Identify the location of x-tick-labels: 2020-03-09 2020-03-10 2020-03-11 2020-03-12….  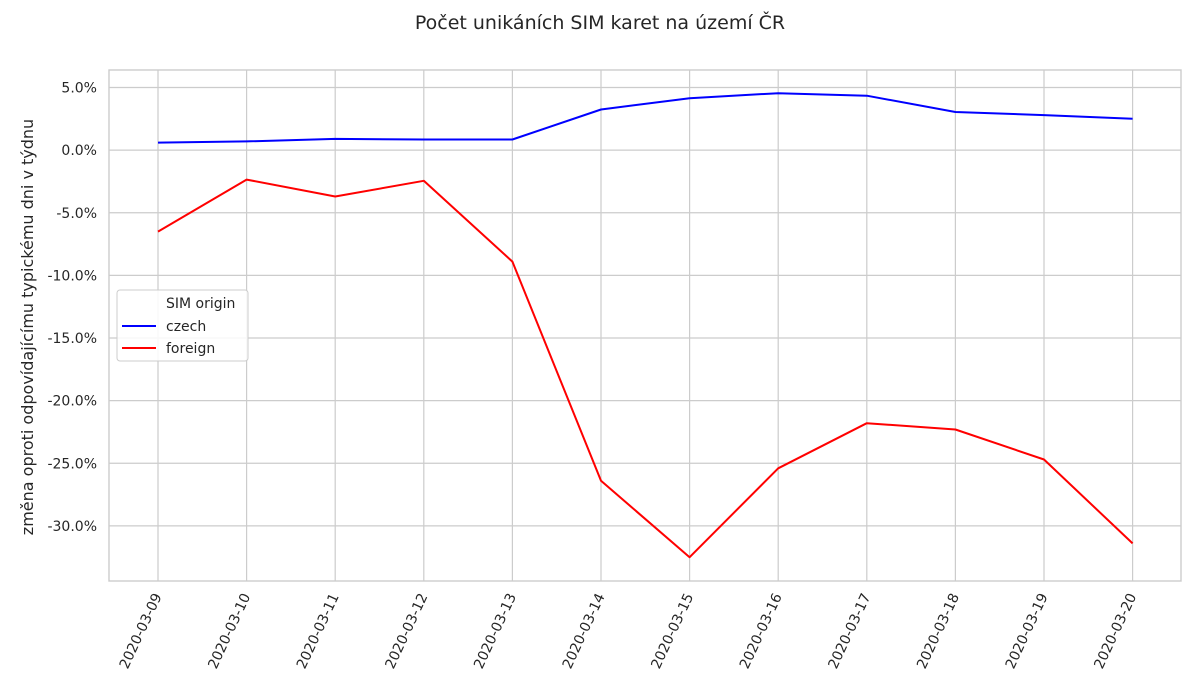
(628, 631).